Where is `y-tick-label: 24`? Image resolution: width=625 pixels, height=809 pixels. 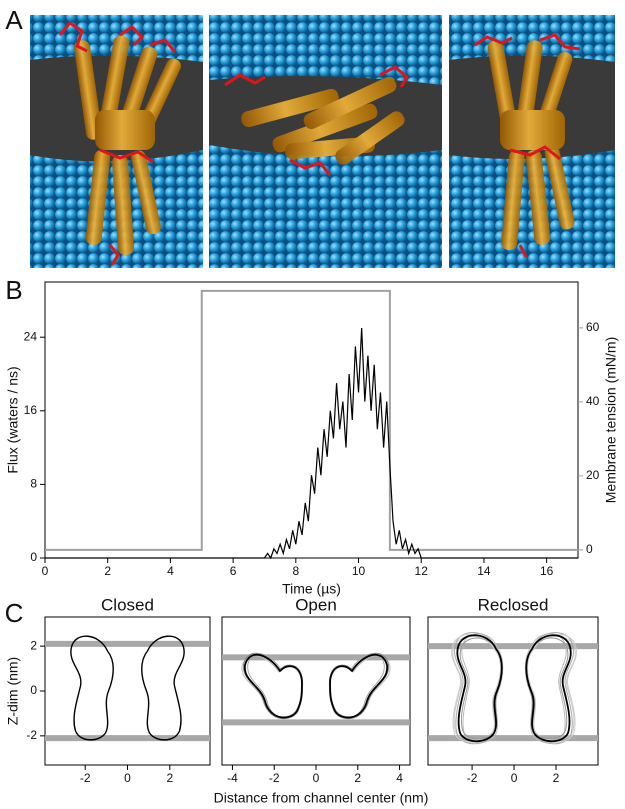
y-tick-label: 24 is located at coordinates (31, 336).